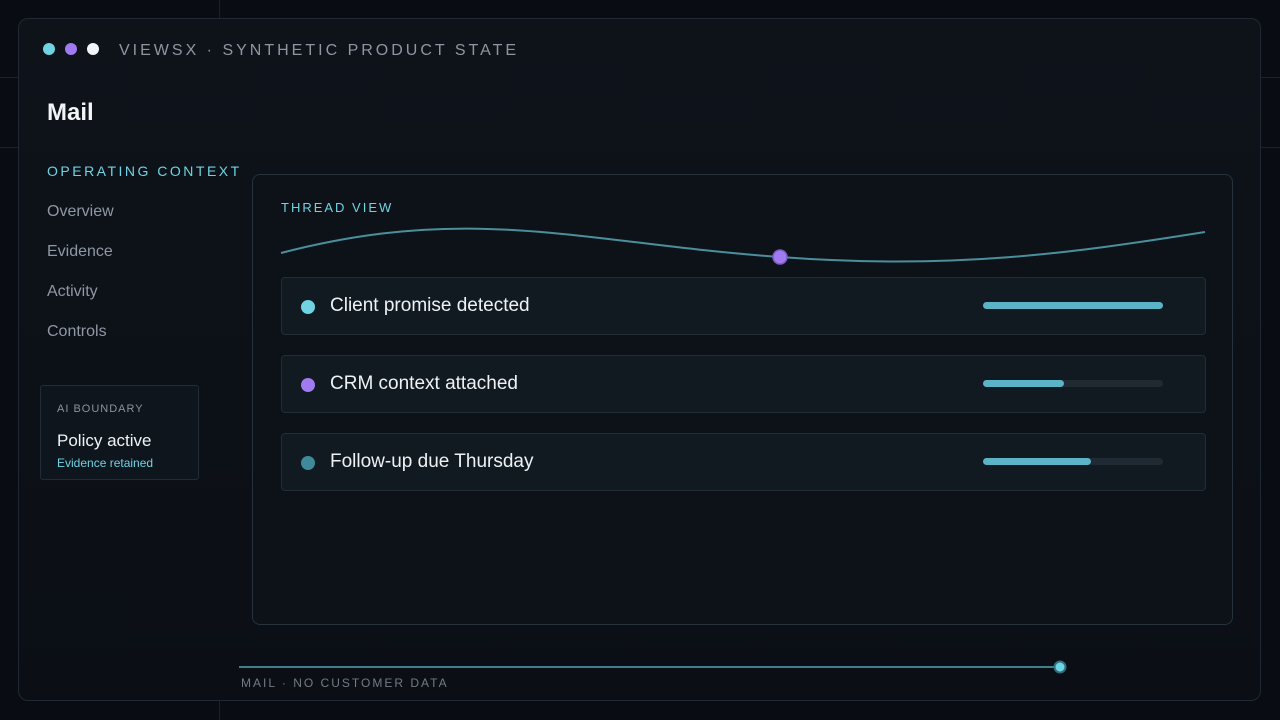  I want to click on list-item-label: CRM context attached, so click(424, 383).